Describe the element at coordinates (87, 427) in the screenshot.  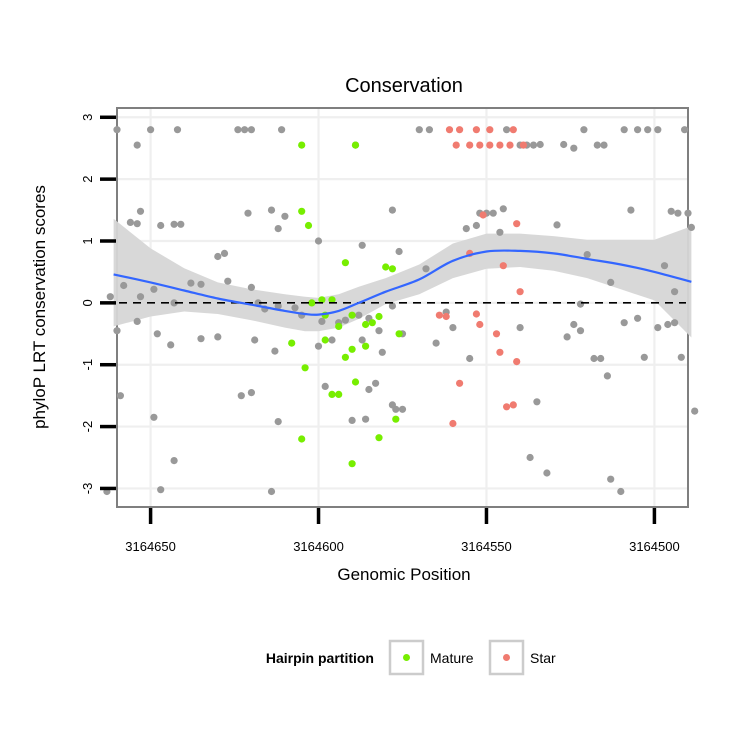
I see `y-tick-label: -2` at that location.